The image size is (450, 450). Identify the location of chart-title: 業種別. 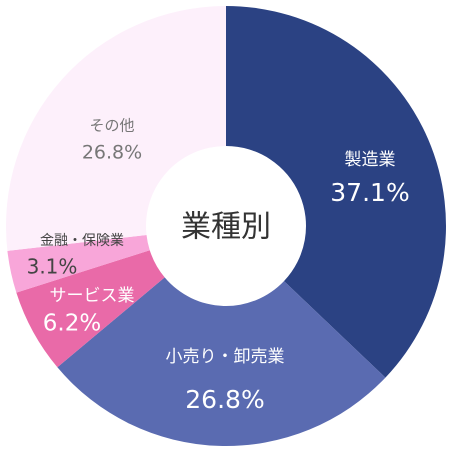
(226, 227).